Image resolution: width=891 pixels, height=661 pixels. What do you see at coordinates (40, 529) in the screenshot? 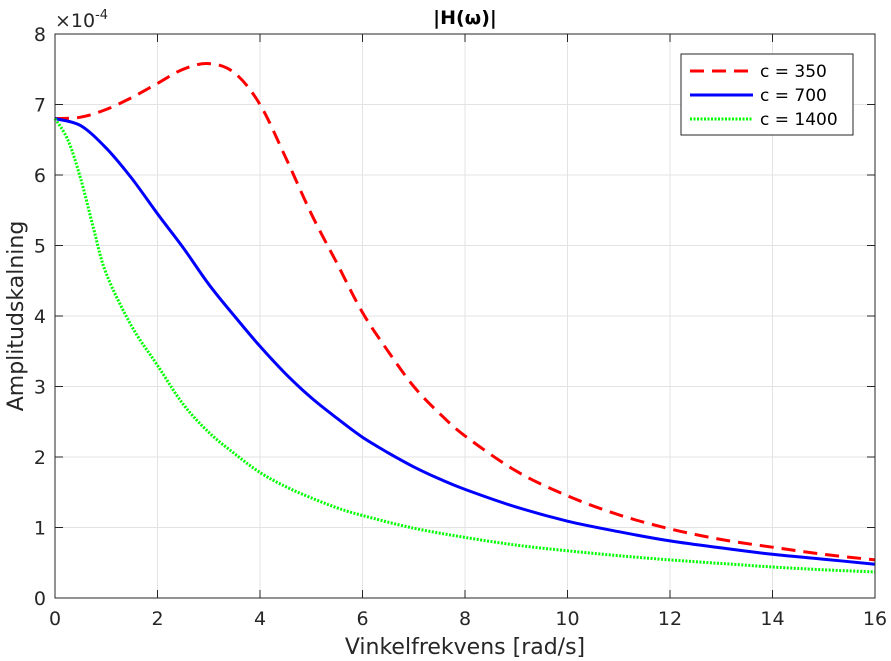
I see `y-tick-label: 1` at bounding box center [40, 529].